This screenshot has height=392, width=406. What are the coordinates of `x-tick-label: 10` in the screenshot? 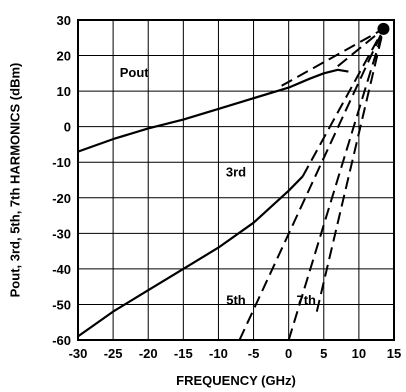 It's located at (359, 353).